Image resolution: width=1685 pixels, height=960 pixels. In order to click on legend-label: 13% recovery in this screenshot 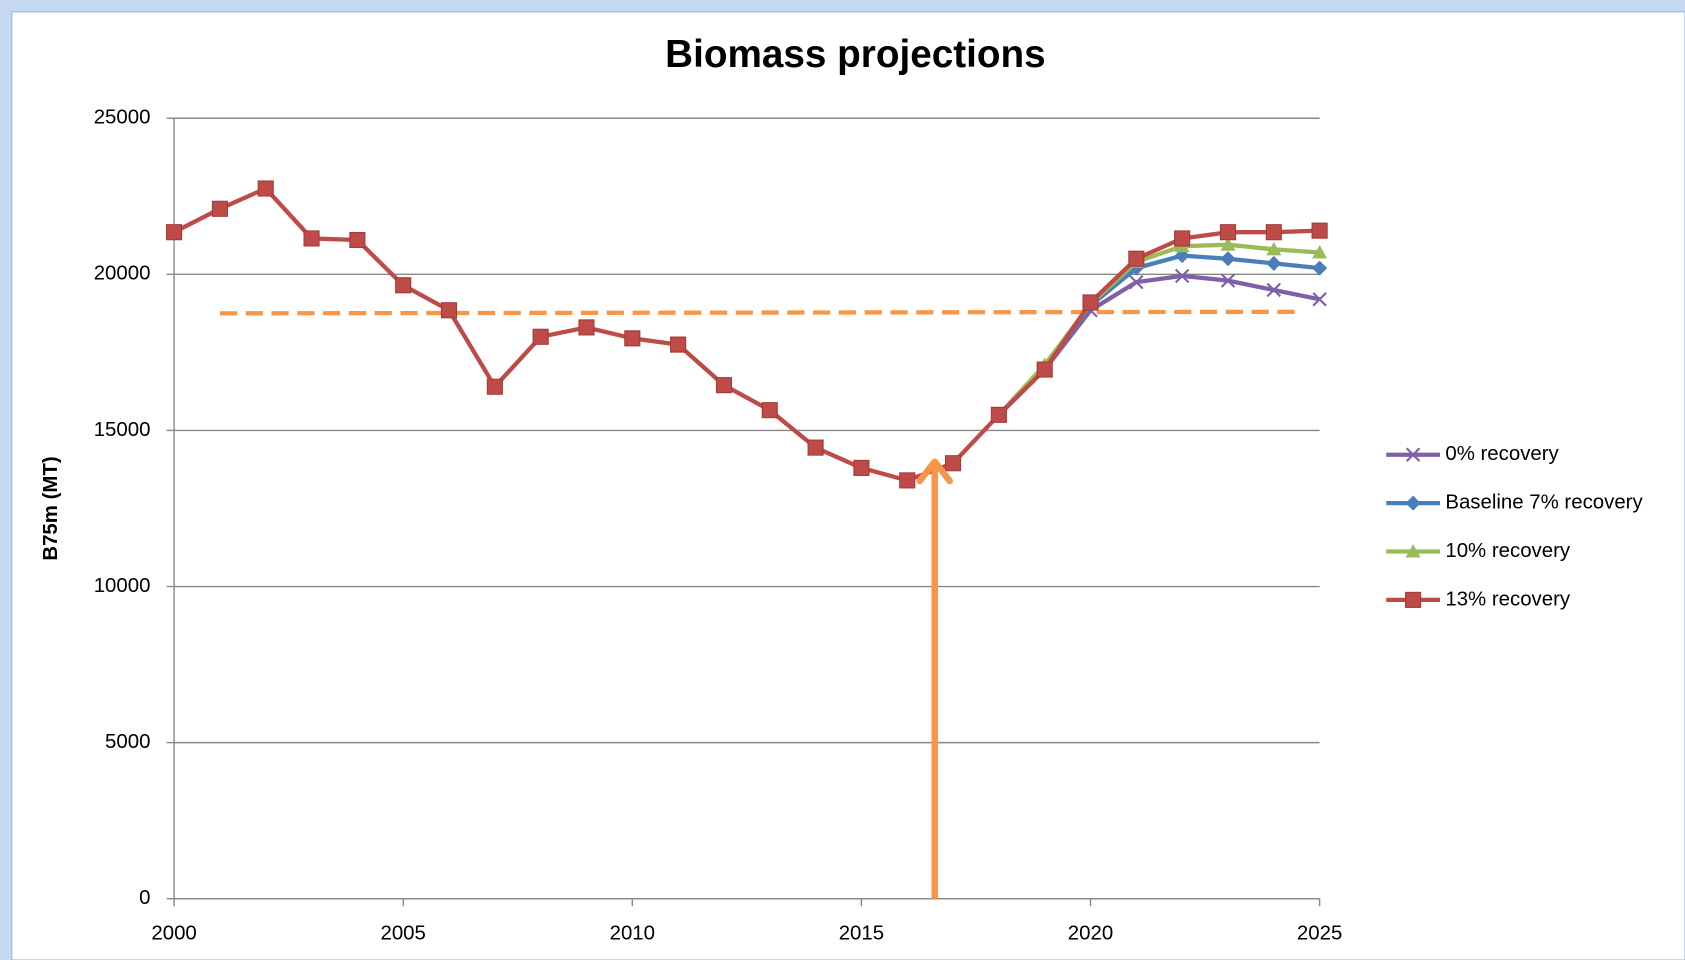, I will do `click(1508, 599)`.